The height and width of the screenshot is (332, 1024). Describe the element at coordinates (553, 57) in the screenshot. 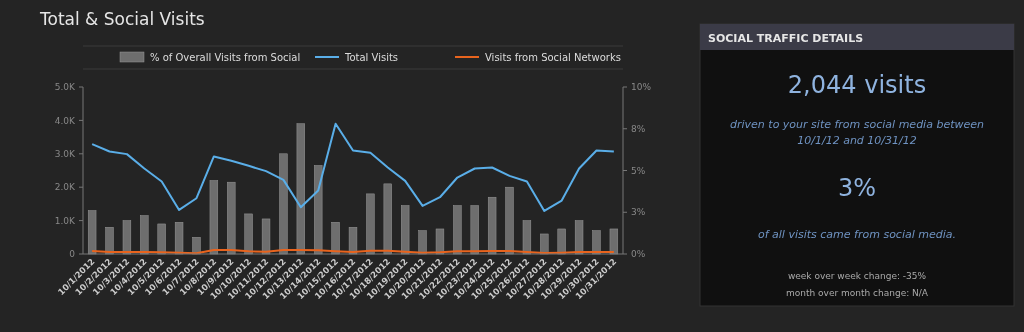

I see `legend-label: Visits from Social Networks` at that location.